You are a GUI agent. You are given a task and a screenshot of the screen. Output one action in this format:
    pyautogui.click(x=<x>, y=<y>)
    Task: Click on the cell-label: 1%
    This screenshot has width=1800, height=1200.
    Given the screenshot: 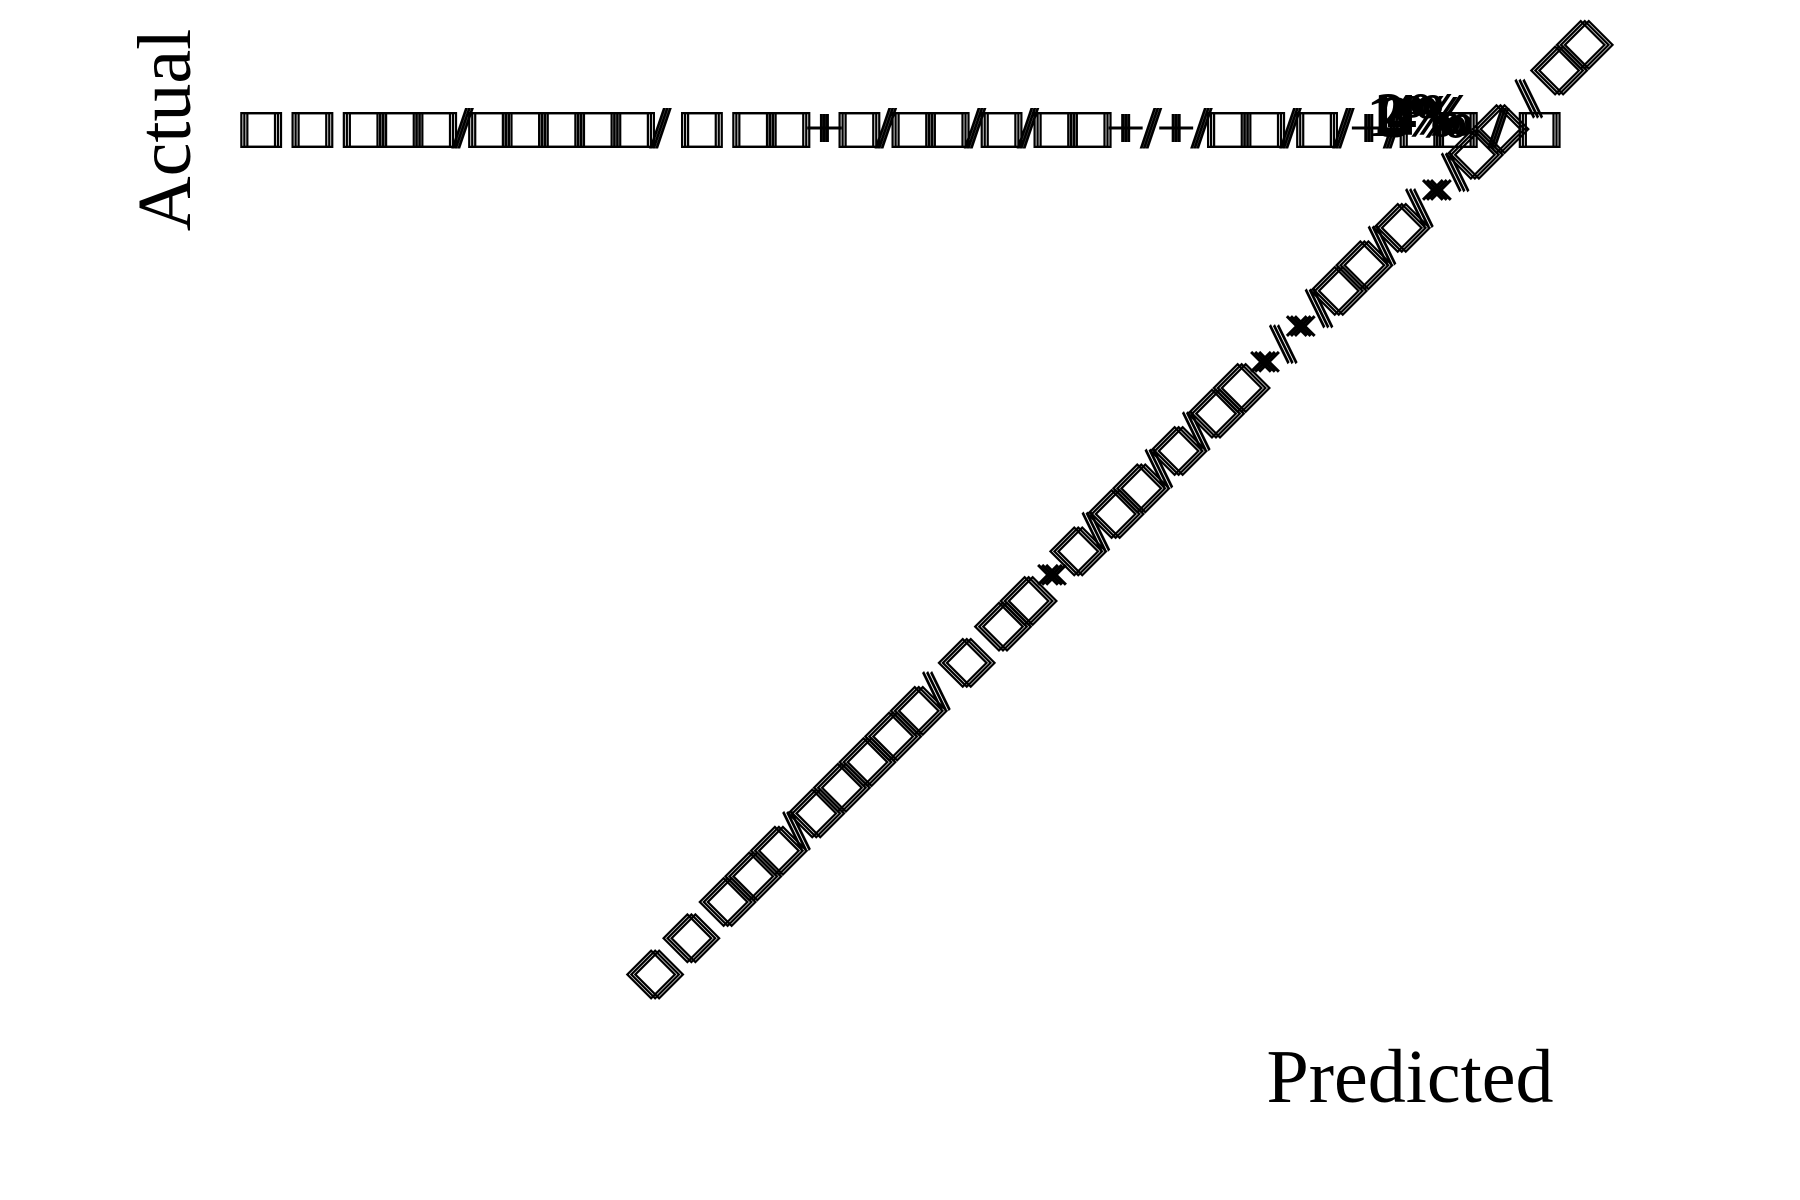 What is the action you would take?
    pyautogui.click(x=1412, y=116)
    